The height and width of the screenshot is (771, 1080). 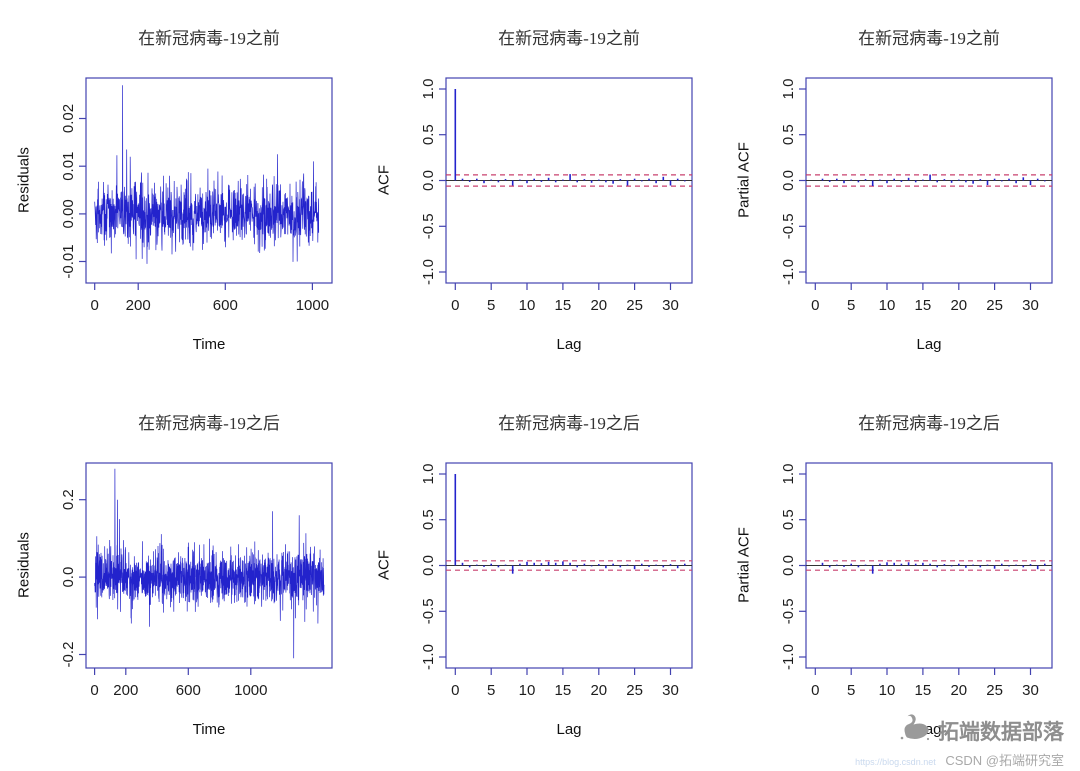 What do you see at coordinates (68, 213) in the screenshot?
I see `svg-text: 0.00` at bounding box center [68, 213].